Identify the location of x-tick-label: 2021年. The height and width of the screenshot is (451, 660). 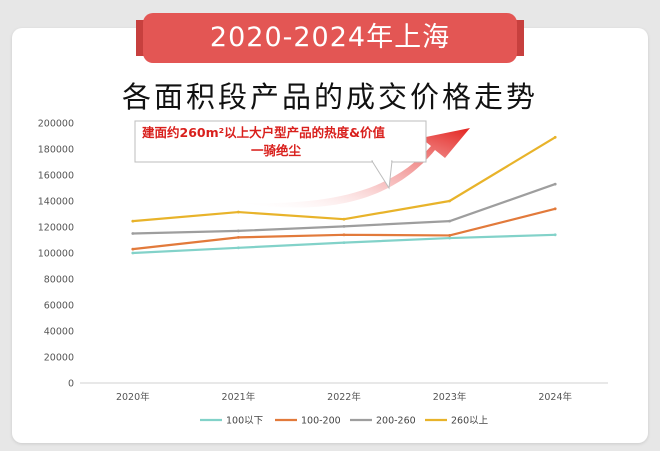
(239, 397).